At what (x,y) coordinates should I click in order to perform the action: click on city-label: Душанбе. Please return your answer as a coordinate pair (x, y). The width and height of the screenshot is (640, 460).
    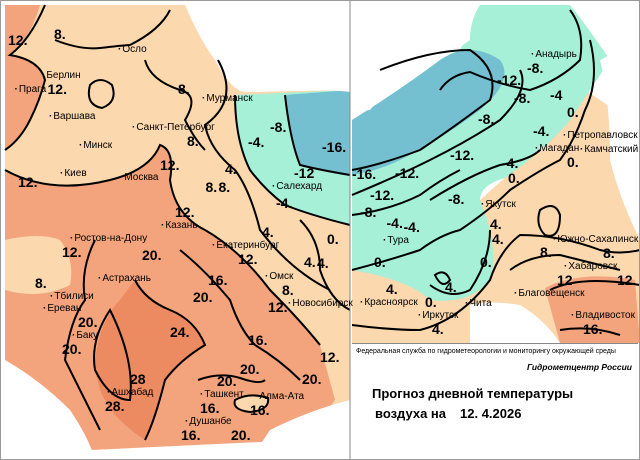
    Looking at the image, I should click on (208, 421).